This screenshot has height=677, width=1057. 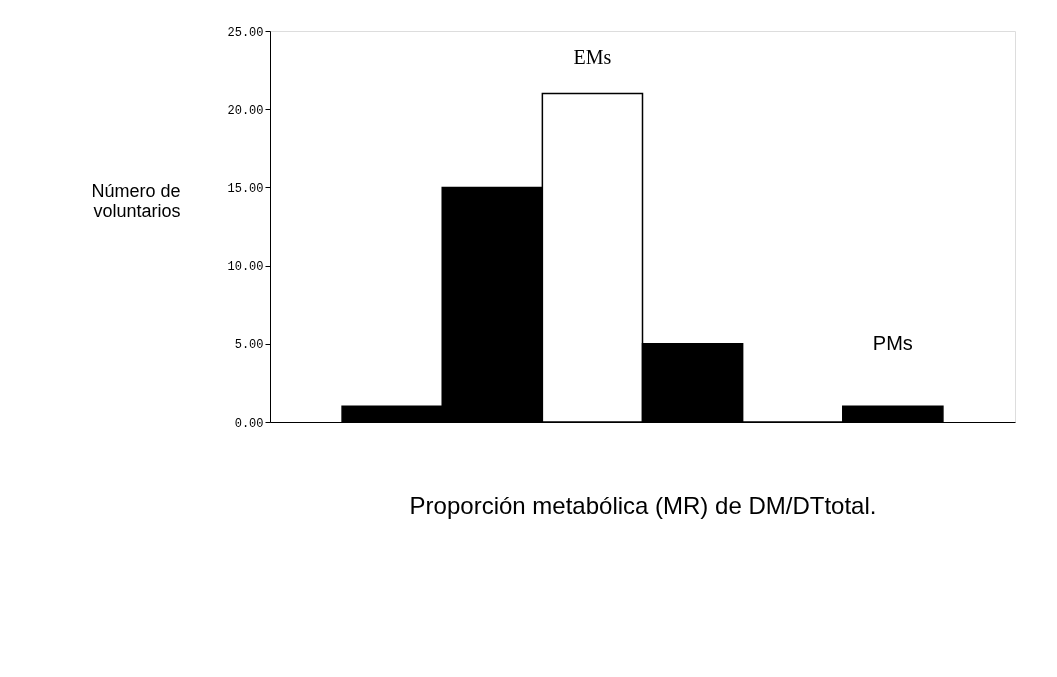 I want to click on y-axis-title: Número de voluntarios, so click(x=136, y=200).